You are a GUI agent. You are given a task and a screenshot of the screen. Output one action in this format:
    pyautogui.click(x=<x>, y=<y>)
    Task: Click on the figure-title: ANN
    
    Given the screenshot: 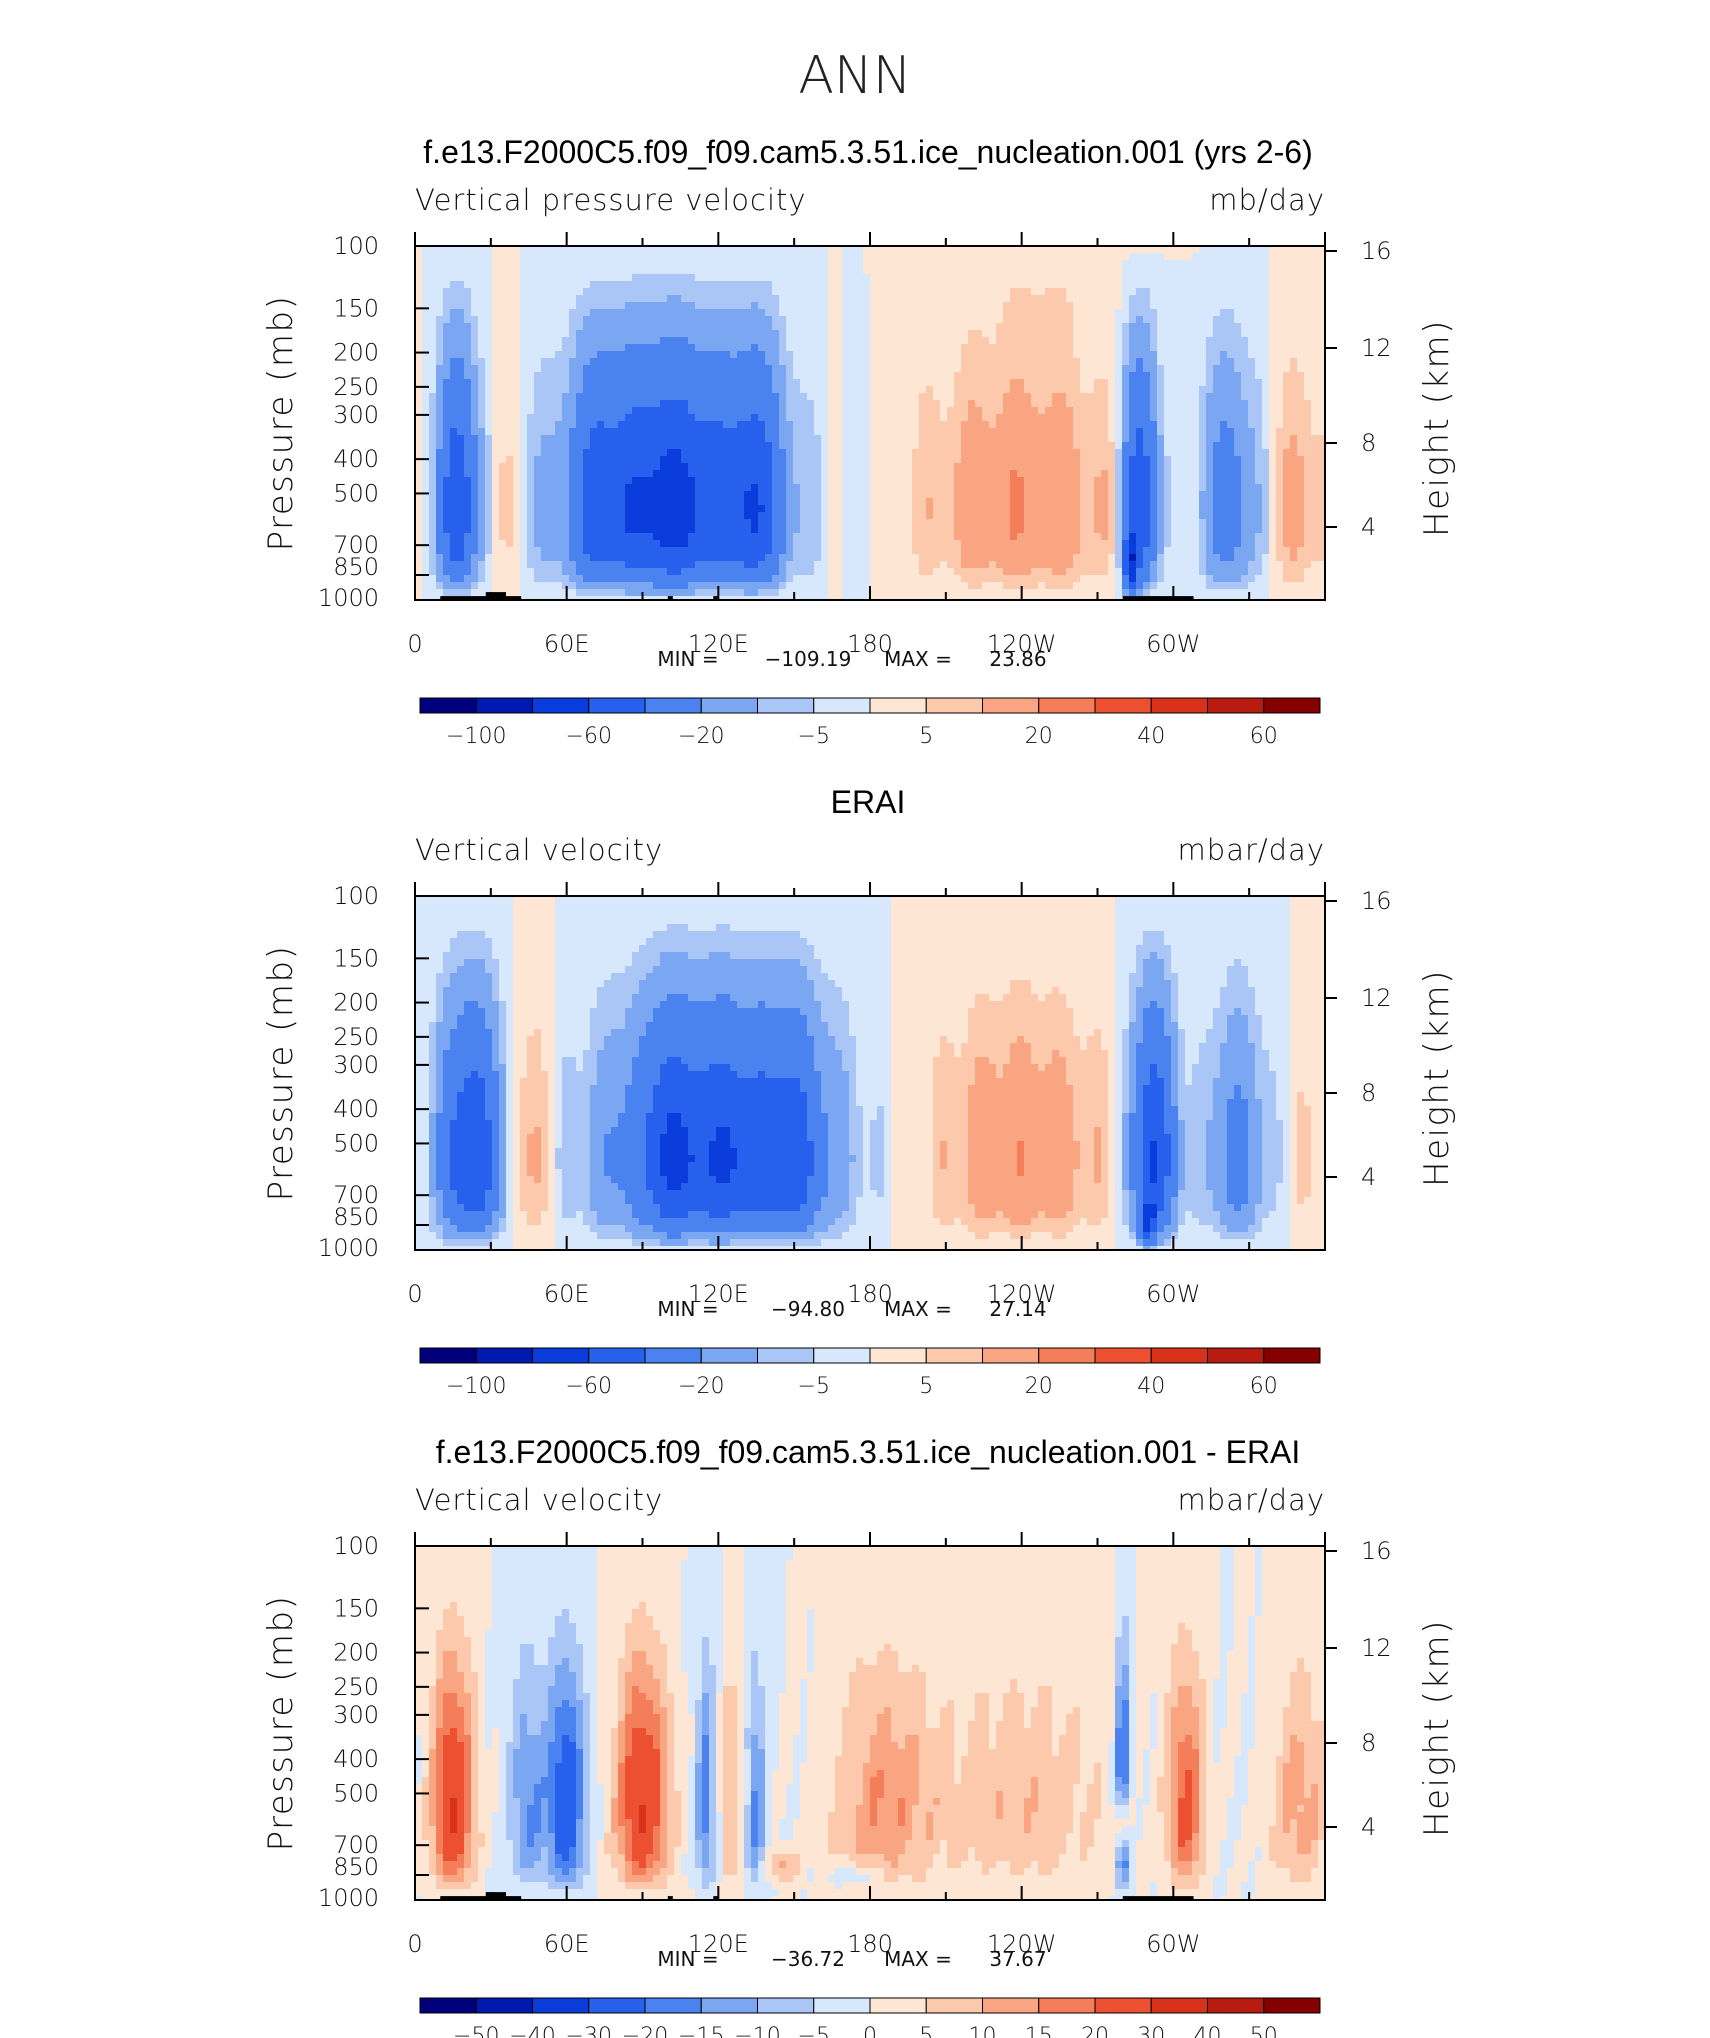 What is the action you would take?
    pyautogui.click(x=854, y=76)
    